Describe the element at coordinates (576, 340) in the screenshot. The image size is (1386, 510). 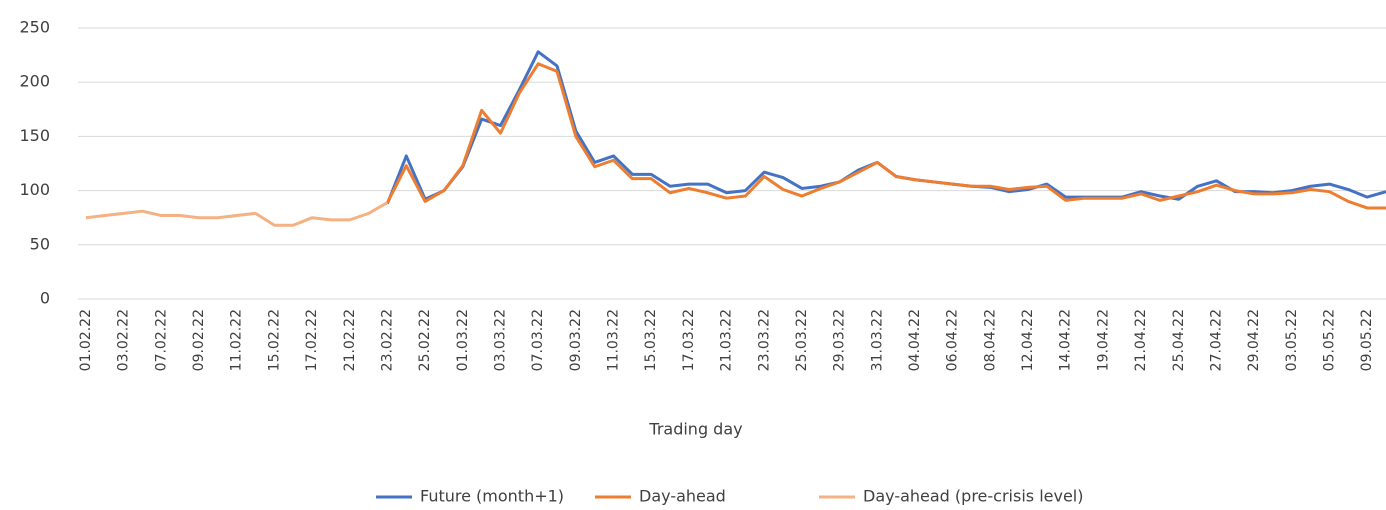
I see `x-tick-label: 09.03.22` at that location.